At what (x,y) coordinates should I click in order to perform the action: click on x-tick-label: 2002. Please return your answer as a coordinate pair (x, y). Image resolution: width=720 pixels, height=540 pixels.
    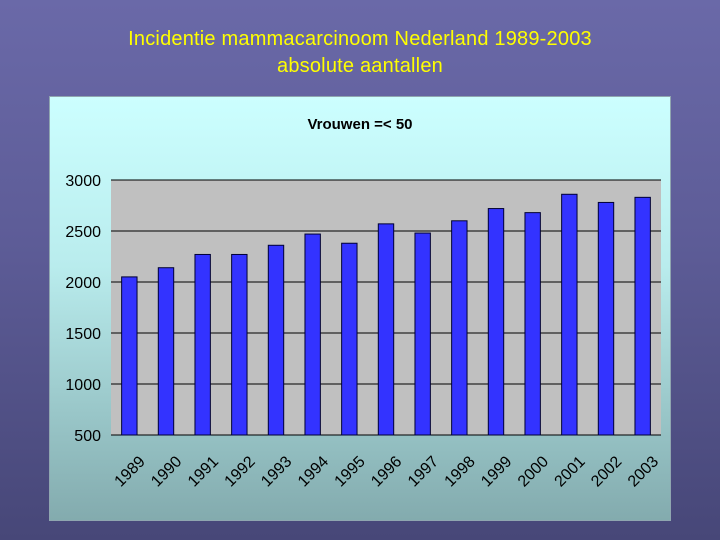
    Looking at the image, I should click on (606, 471).